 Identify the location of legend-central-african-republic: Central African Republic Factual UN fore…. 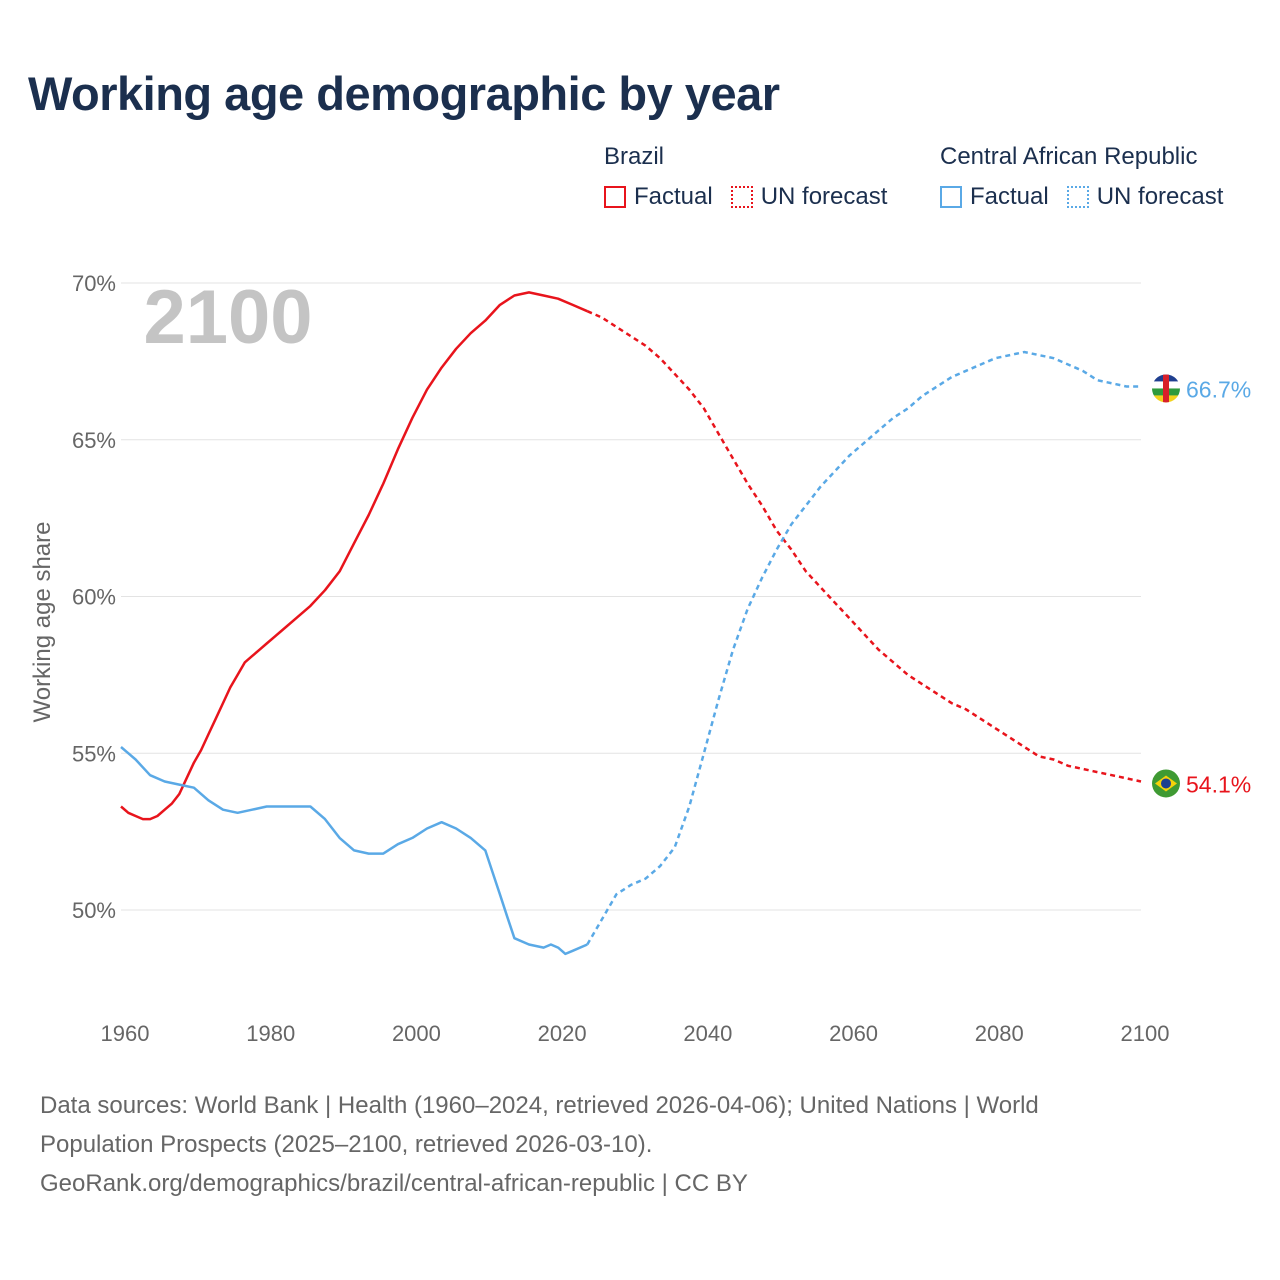
(1081, 177).